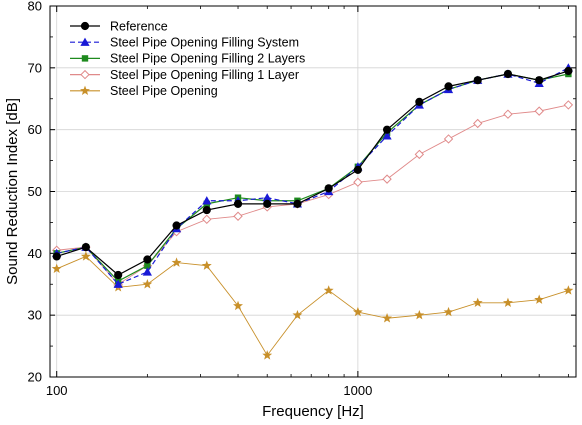 Image resolution: width=582 pixels, height=425 pixels. I want to click on x-tick-label: 1000, so click(357, 390).